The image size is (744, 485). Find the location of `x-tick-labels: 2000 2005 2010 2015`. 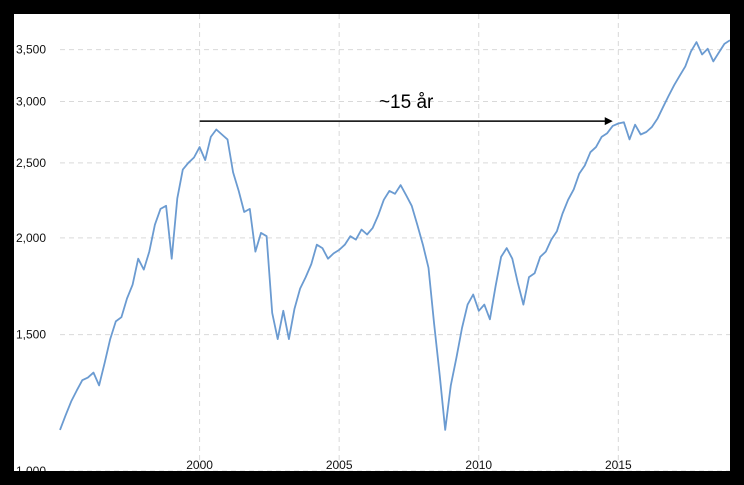

x-tick-labels: 2000 2005 2010 2015 is located at coordinates (409, 464).